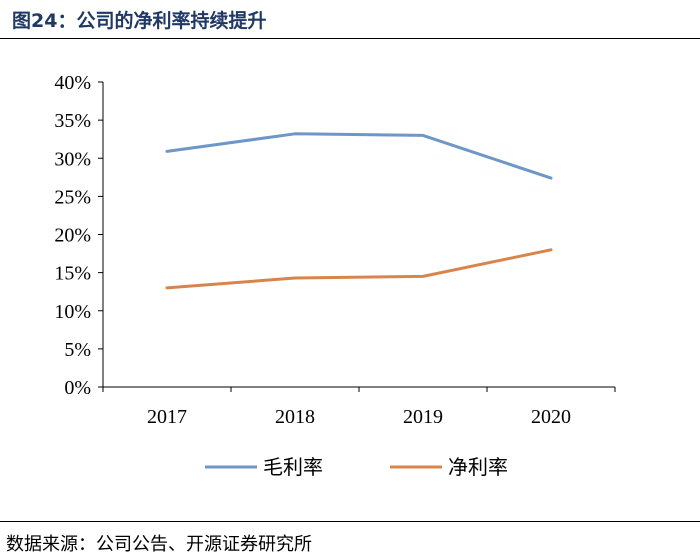 This screenshot has height=560, width=700. Describe the element at coordinates (167, 417) in the screenshot. I see `x-tick-label: 2017` at that location.